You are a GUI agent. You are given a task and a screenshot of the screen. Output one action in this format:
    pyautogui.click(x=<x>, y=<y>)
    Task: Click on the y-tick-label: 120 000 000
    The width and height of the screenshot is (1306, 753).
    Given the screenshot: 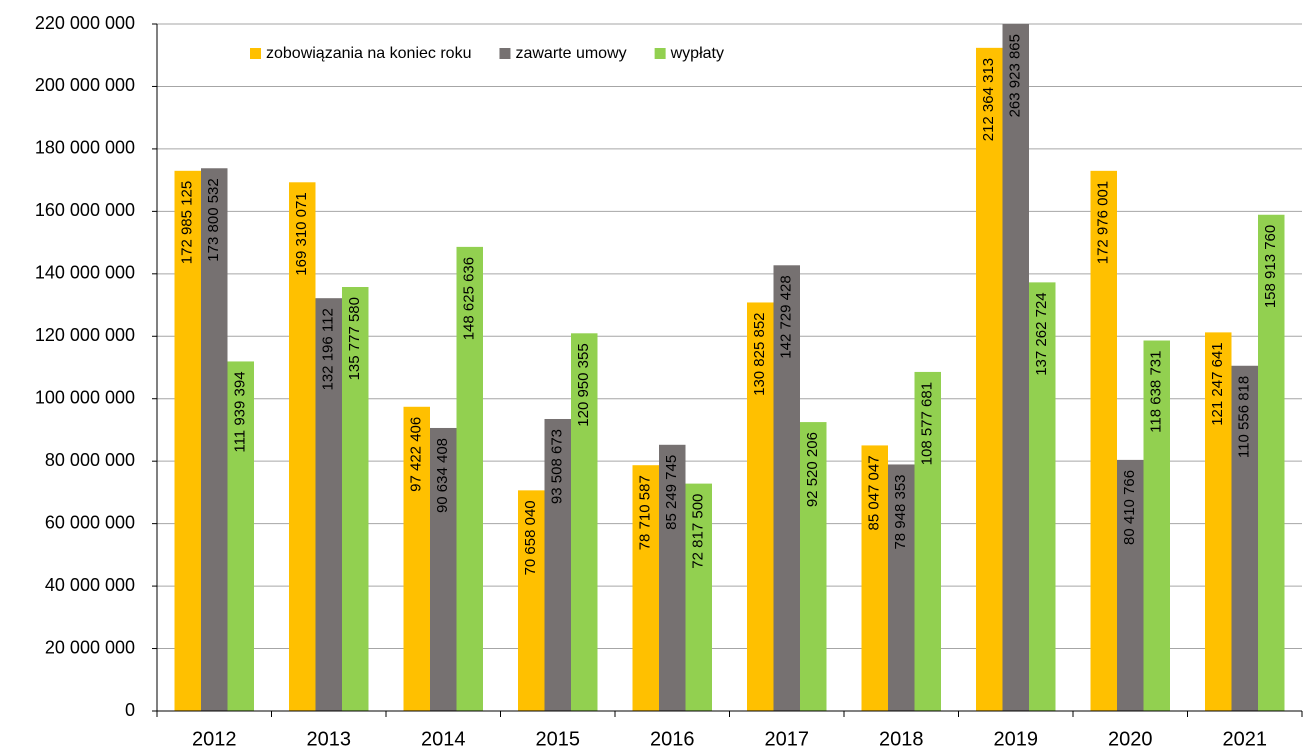 What is the action you would take?
    pyautogui.click(x=85, y=335)
    